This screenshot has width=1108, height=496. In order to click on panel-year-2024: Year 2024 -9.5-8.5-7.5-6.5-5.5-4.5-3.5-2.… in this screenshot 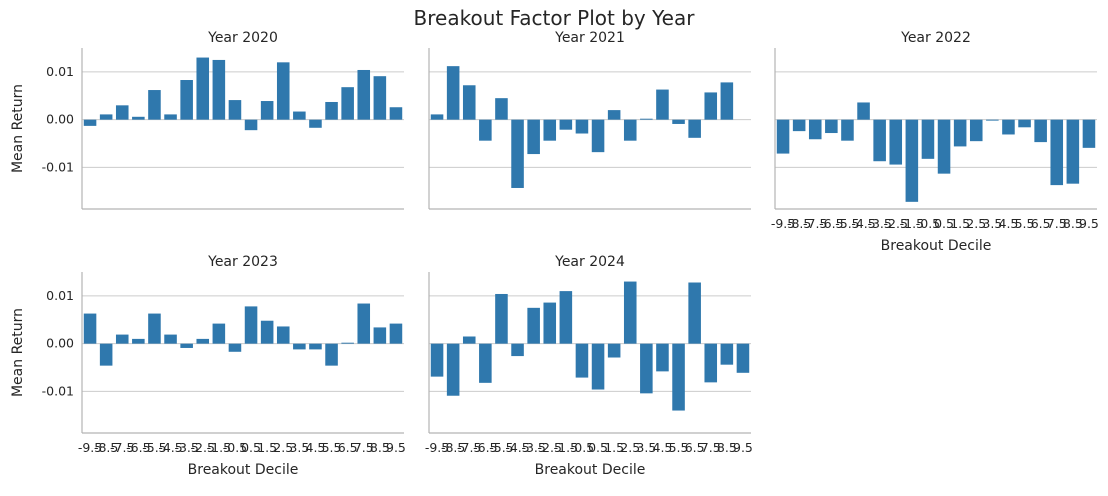, I will do `click(589, 366)`.